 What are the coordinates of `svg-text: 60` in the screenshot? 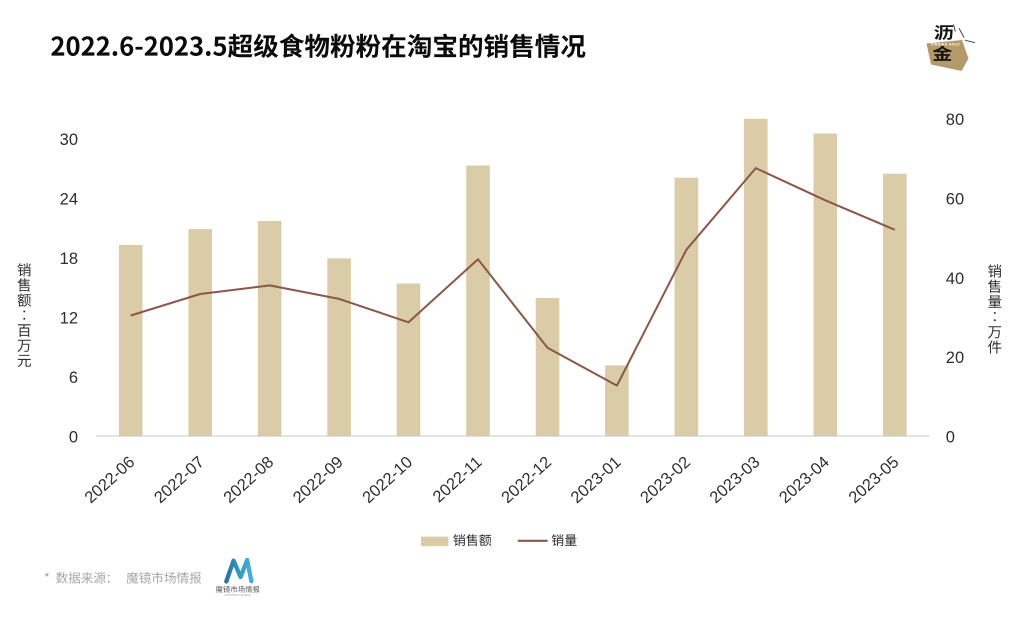 It's located at (955, 200).